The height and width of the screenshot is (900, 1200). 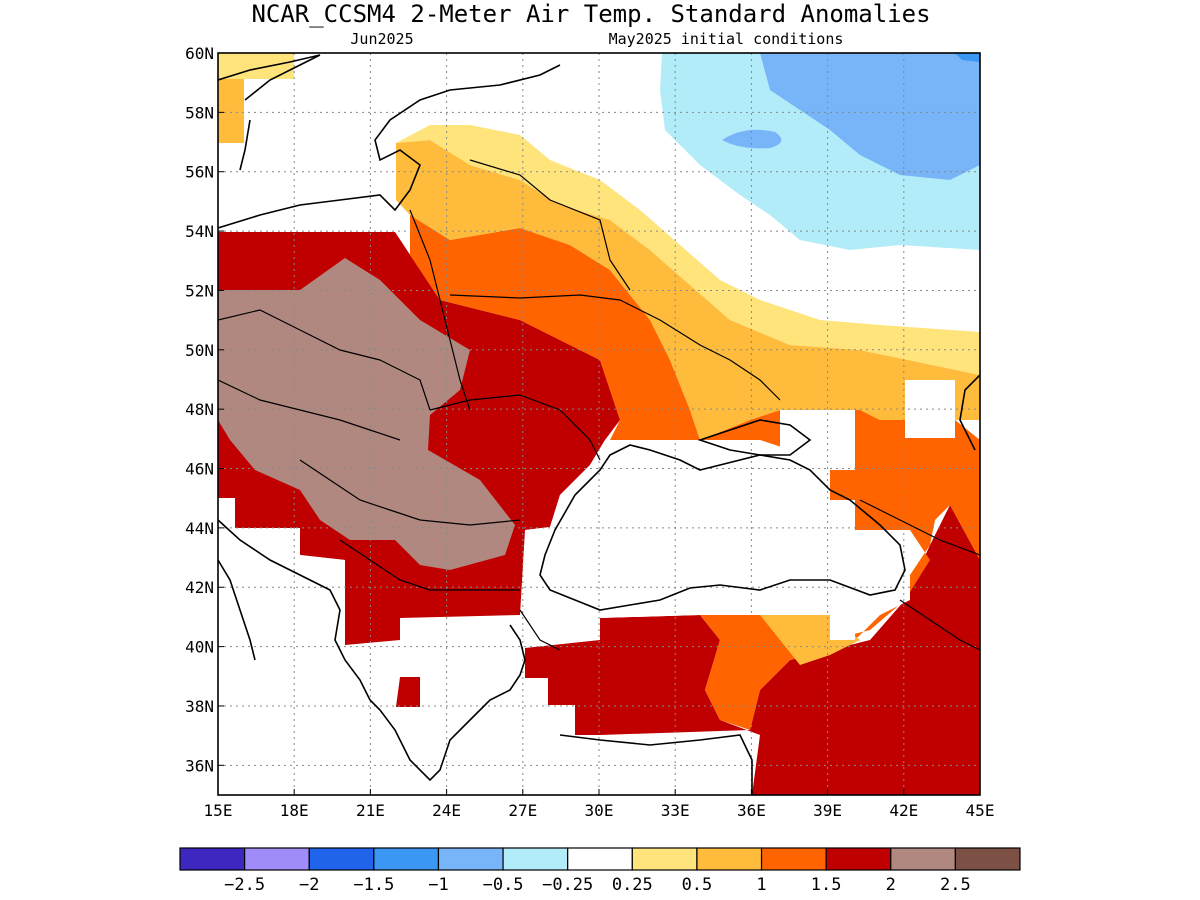 What do you see at coordinates (199, 172) in the screenshot?
I see `lat-tick-label: 56N` at bounding box center [199, 172].